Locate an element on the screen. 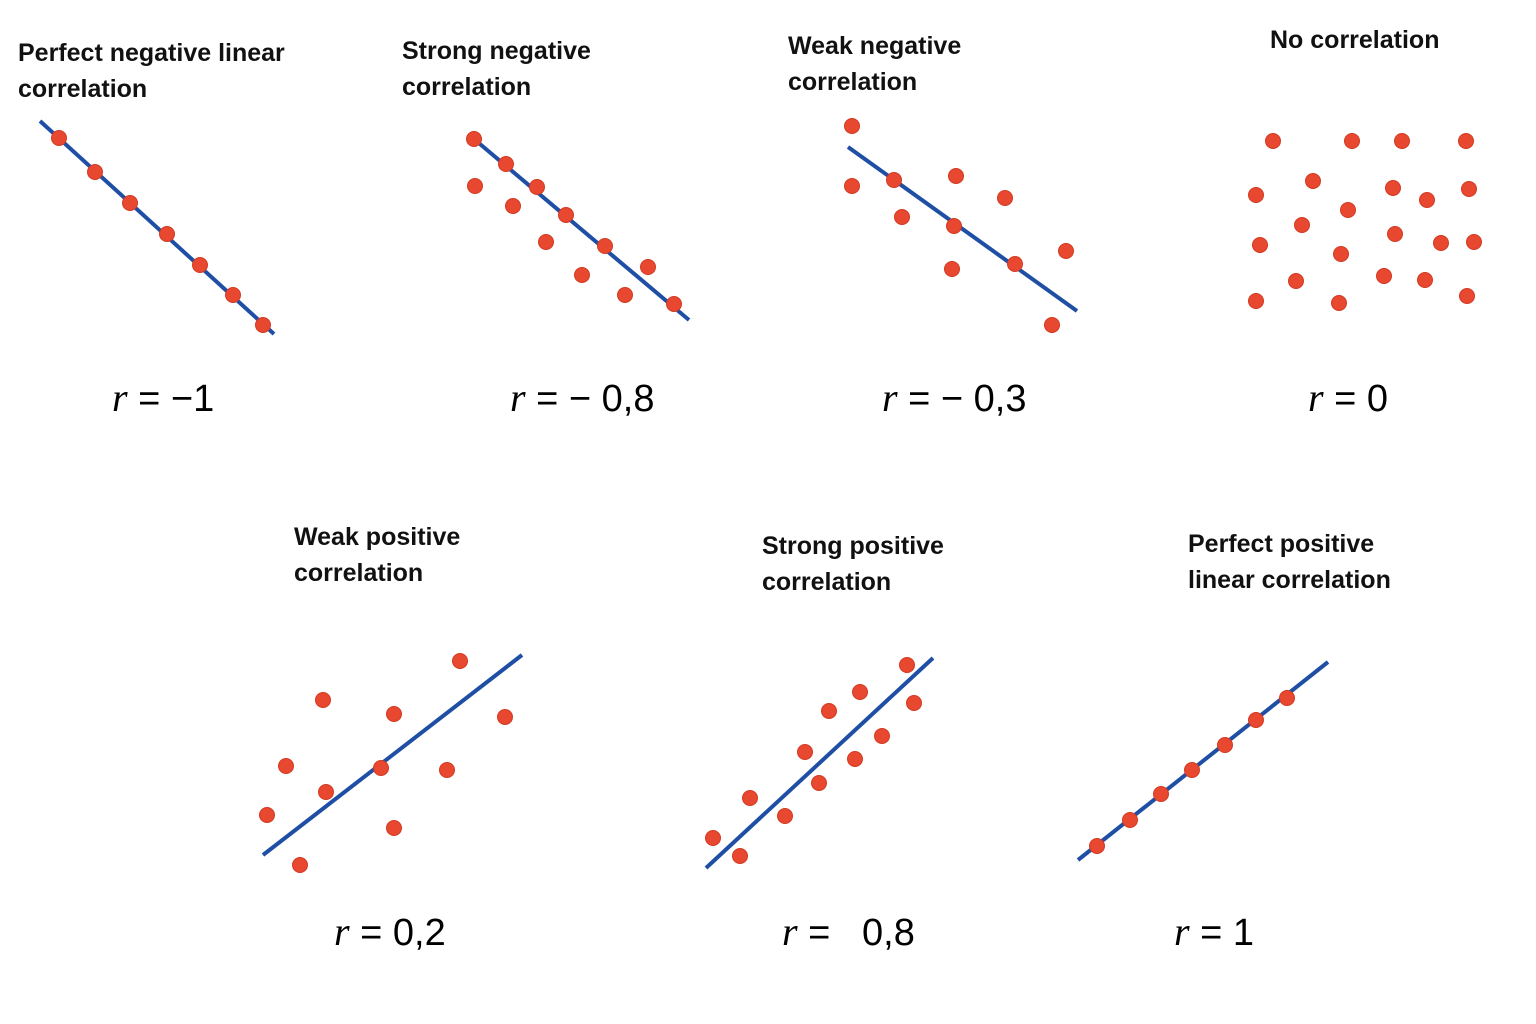 This screenshot has width=1536, height=1024. title-line: Weak positive is located at coordinates (377, 537).